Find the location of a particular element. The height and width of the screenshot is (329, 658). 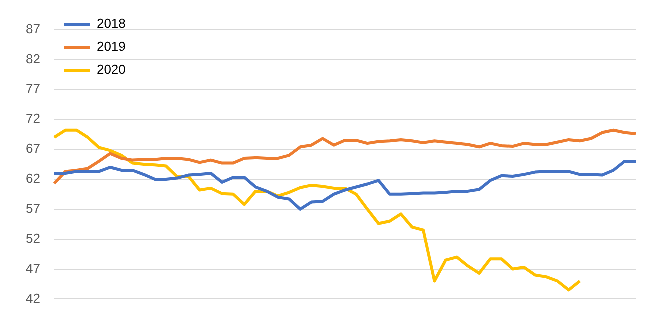

legend-label: 2019 is located at coordinates (111, 46).